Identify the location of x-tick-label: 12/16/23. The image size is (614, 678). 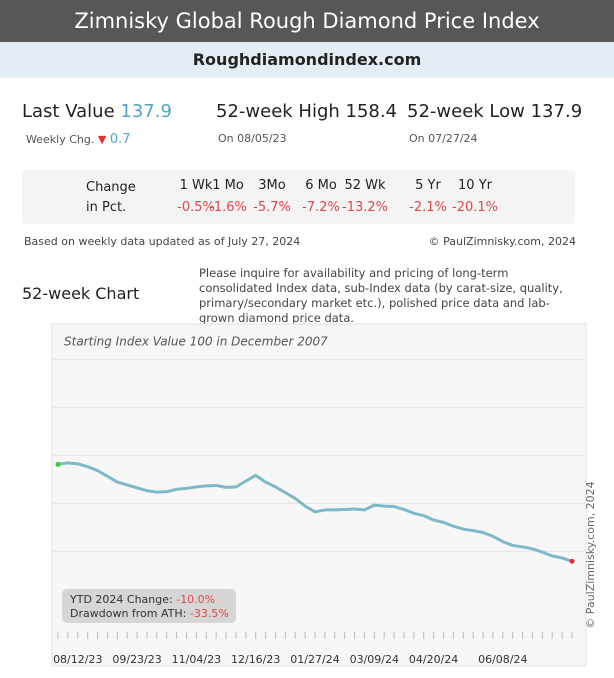
(255, 659).